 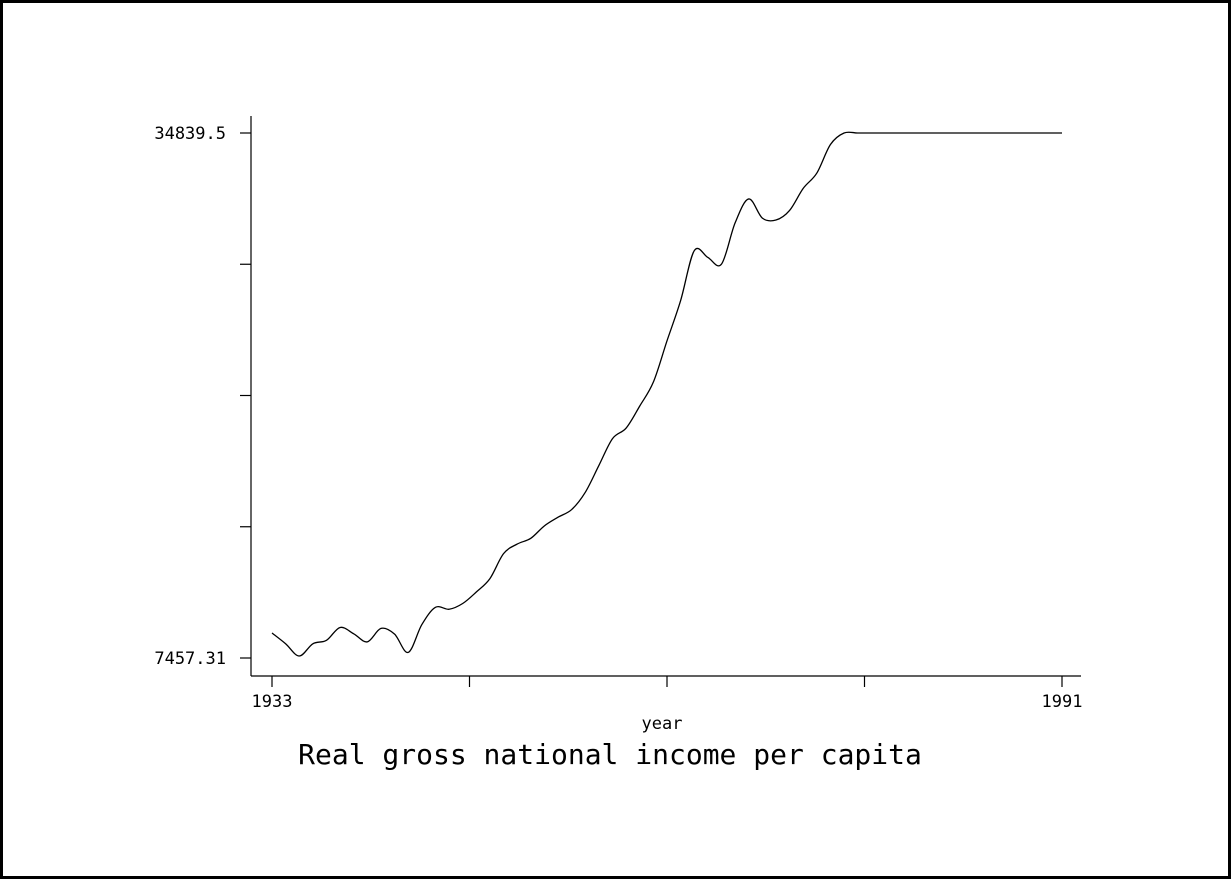 What do you see at coordinates (1062, 702) in the screenshot?
I see `x-tick-label: 1991` at bounding box center [1062, 702].